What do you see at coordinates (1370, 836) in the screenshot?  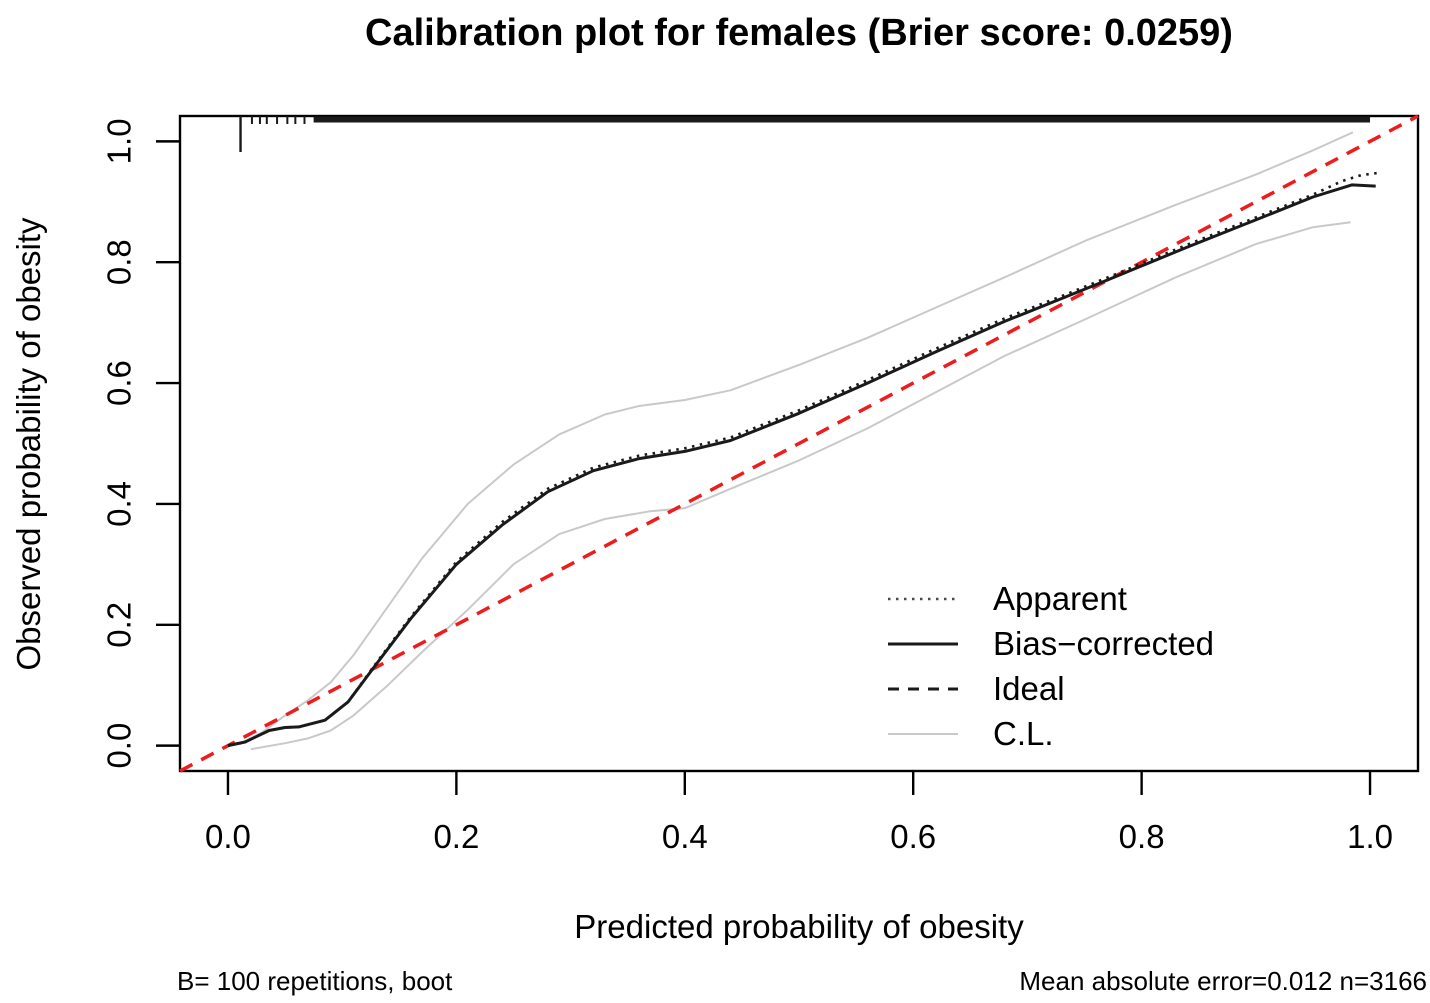 I see `x-tick-label: 1.0` at bounding box center [1370, 836].